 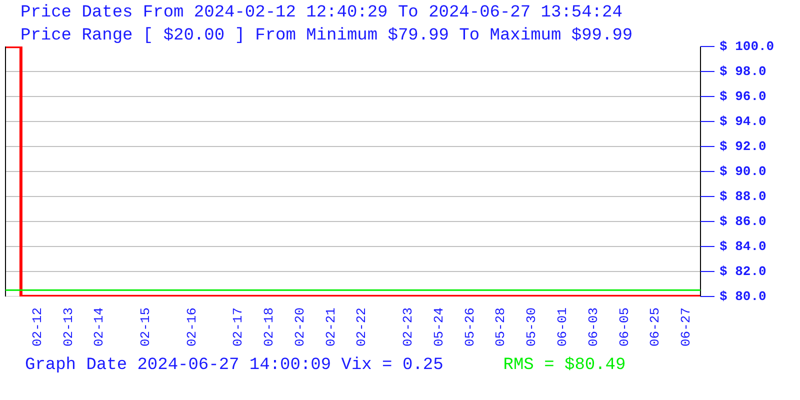 What do you see at coordinates (362, 327) in the screenshot?
I see `x-tick-label: 02-22` at bounding box center [362, 327].